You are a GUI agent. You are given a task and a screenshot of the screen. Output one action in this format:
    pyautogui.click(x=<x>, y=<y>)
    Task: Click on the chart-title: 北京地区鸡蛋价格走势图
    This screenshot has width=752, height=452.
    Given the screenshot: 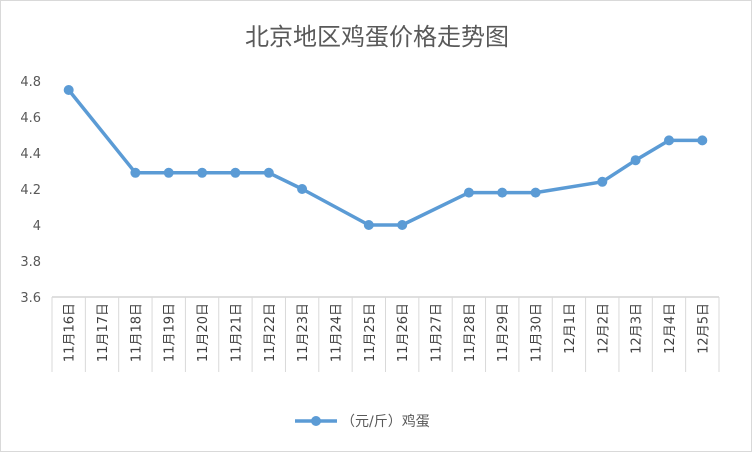 What is the action you would take?
    pyautogui.click(x=377, y=37)
    